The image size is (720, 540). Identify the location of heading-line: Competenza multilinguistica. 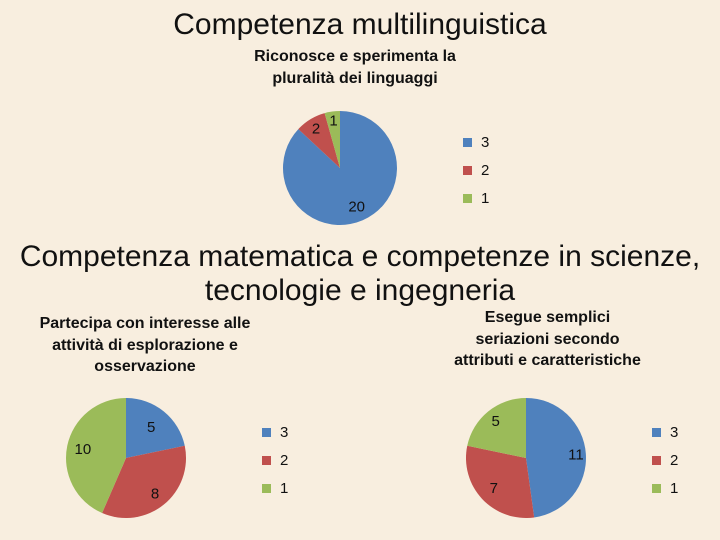
(360, 24).